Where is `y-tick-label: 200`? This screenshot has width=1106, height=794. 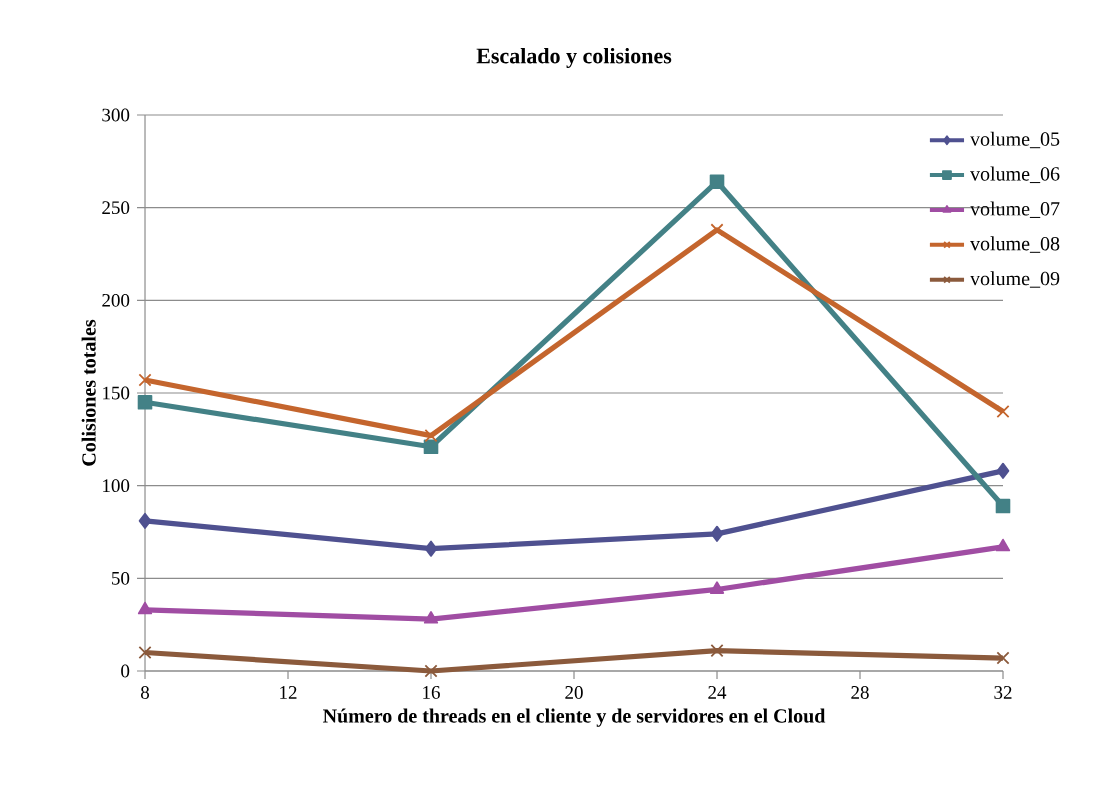
y-tick-label: 200 is located at coordinates (116, 300).